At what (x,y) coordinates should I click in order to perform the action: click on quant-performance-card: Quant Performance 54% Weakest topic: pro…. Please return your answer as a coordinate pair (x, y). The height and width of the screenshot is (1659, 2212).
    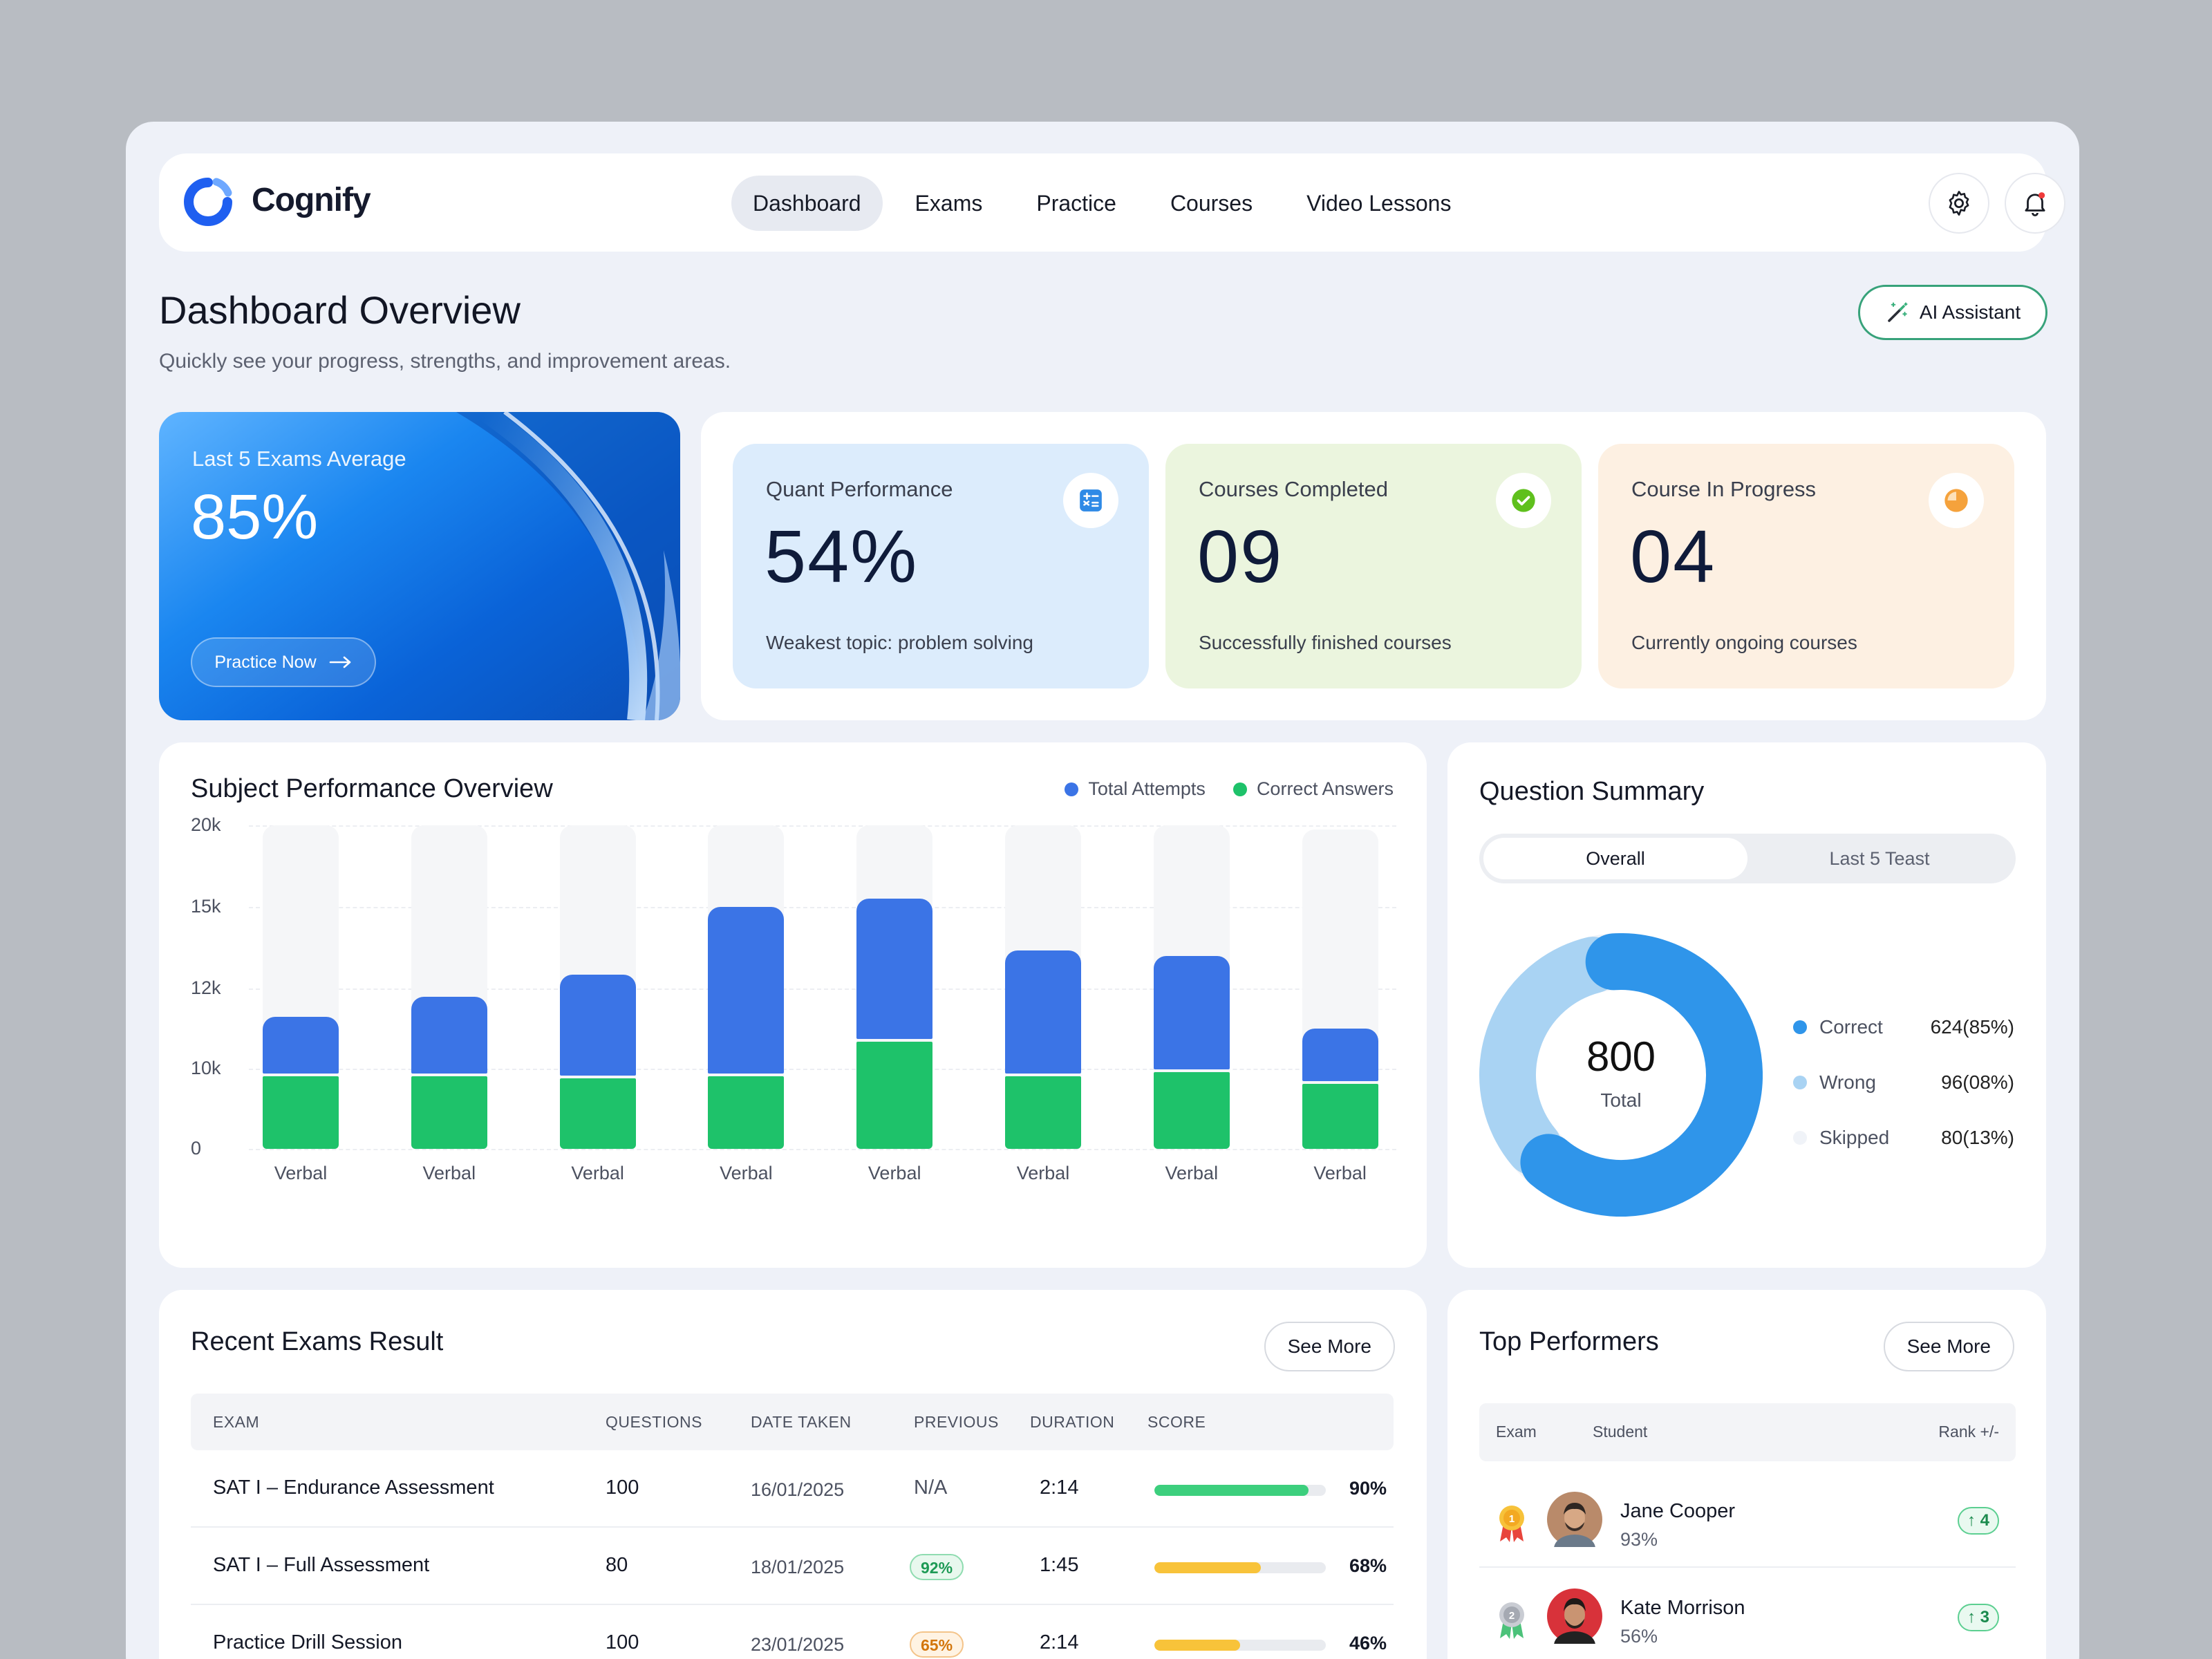
    Looking at the image, I should click on (941, 566).